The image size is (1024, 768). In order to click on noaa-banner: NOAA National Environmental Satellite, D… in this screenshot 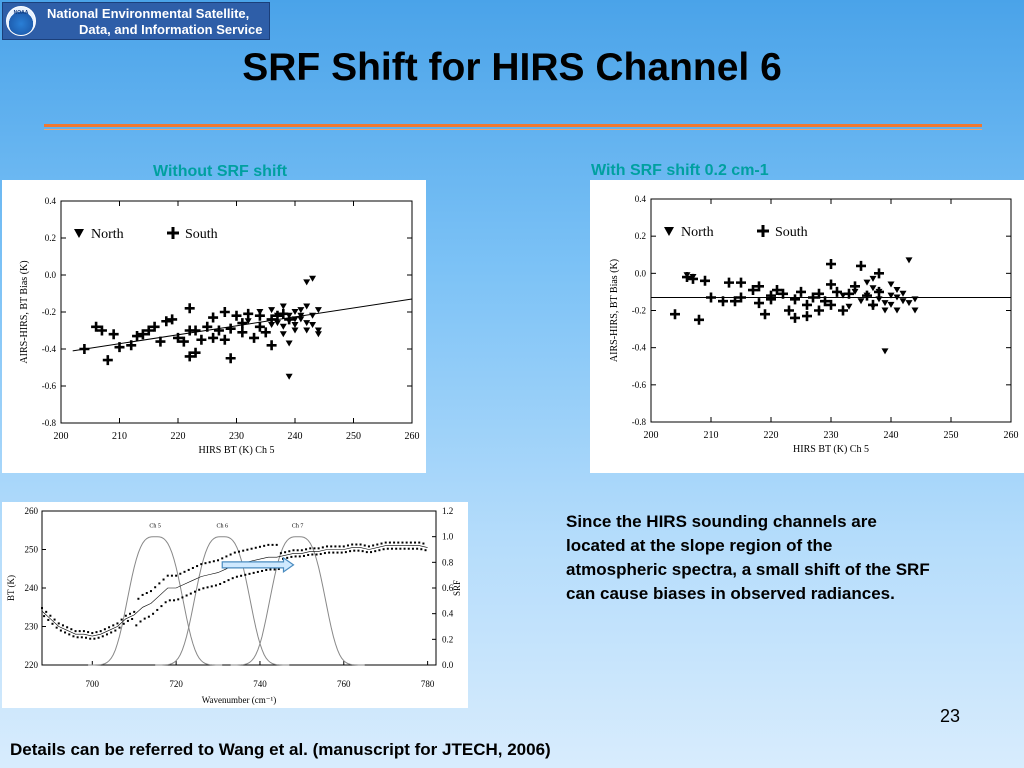, I will do `click(136, 21)`.